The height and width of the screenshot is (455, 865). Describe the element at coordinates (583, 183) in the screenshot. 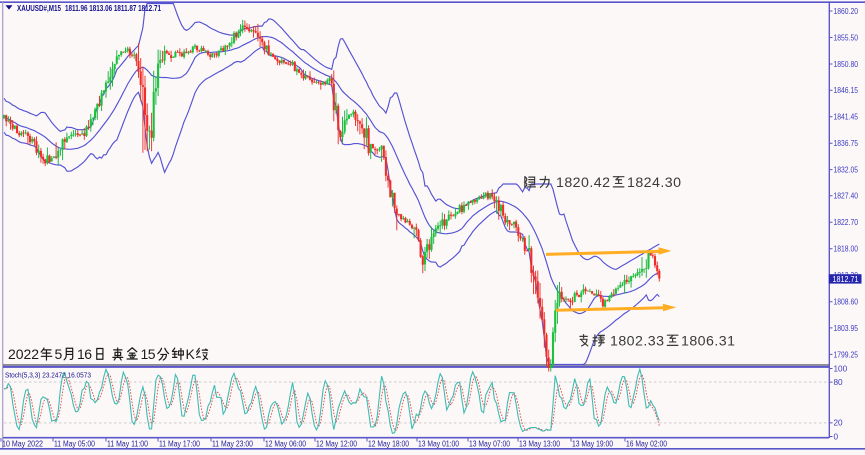

I see `svg-text: 1820.42` at that location.